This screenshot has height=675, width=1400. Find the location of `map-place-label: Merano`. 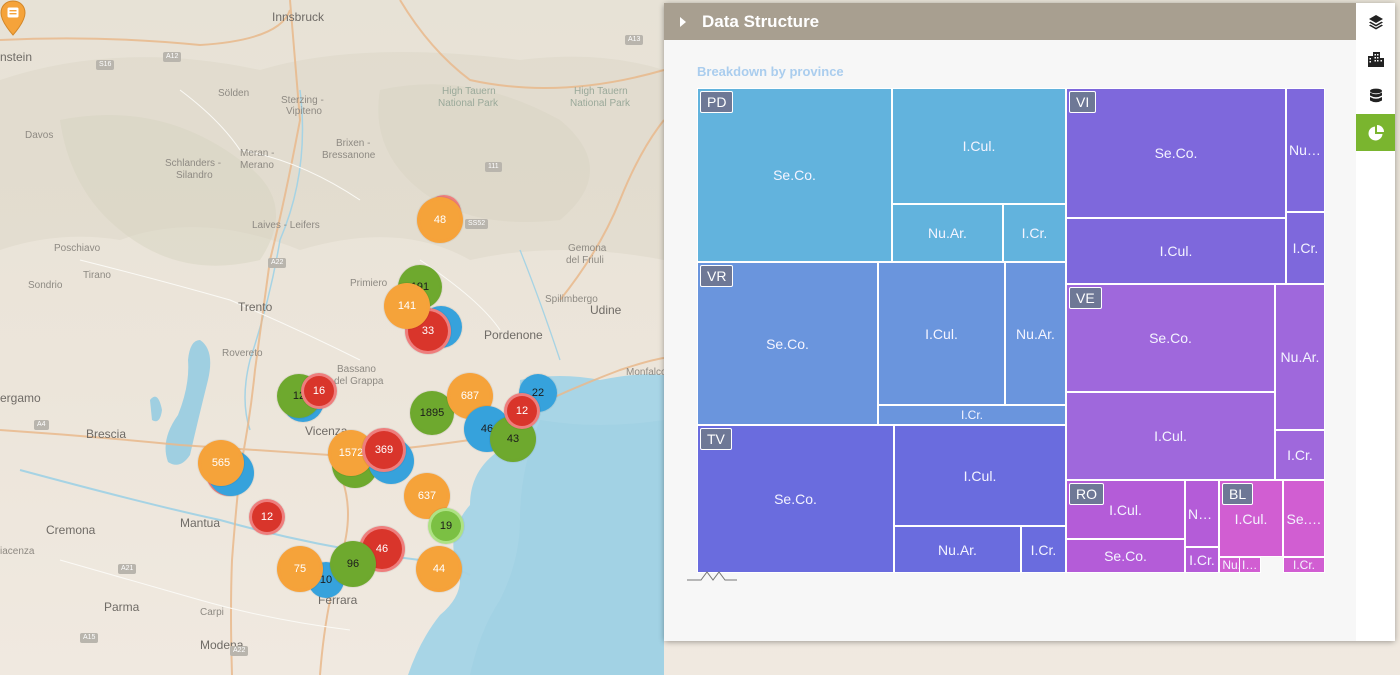

map-place-label: Merano is located at coordinates (257, 165).